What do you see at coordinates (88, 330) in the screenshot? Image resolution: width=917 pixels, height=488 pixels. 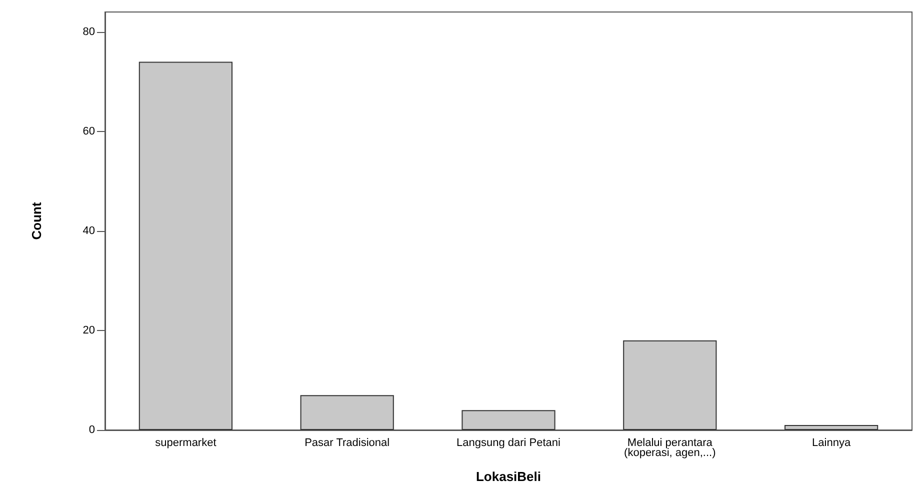 I see `y-tick-label: 20` at bounding box center [88, 330].